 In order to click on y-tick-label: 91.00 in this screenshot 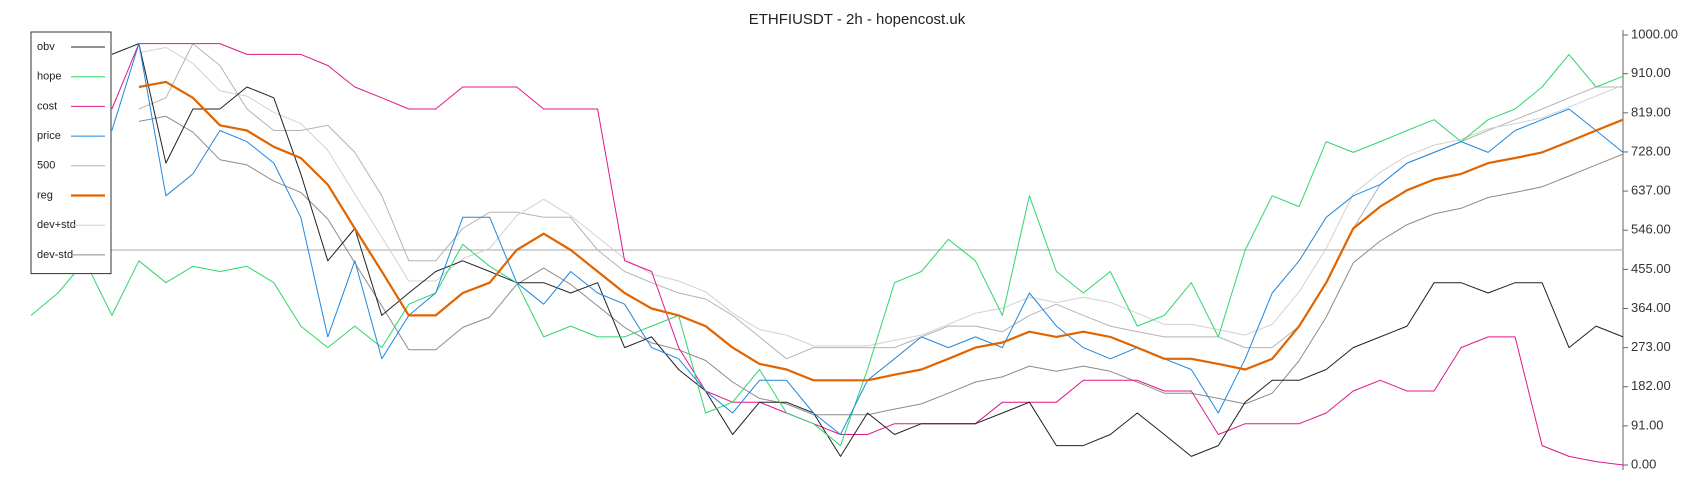, I will do `click(1647, 424)`.